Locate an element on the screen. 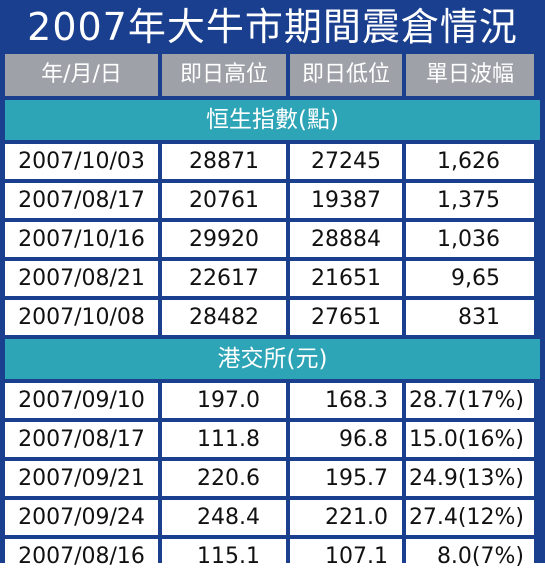 This screenshot has height=574, width=545. header-row: 年/月/日 即日高位 即日低位 單日波幅 is located at coordinates (272, 75).